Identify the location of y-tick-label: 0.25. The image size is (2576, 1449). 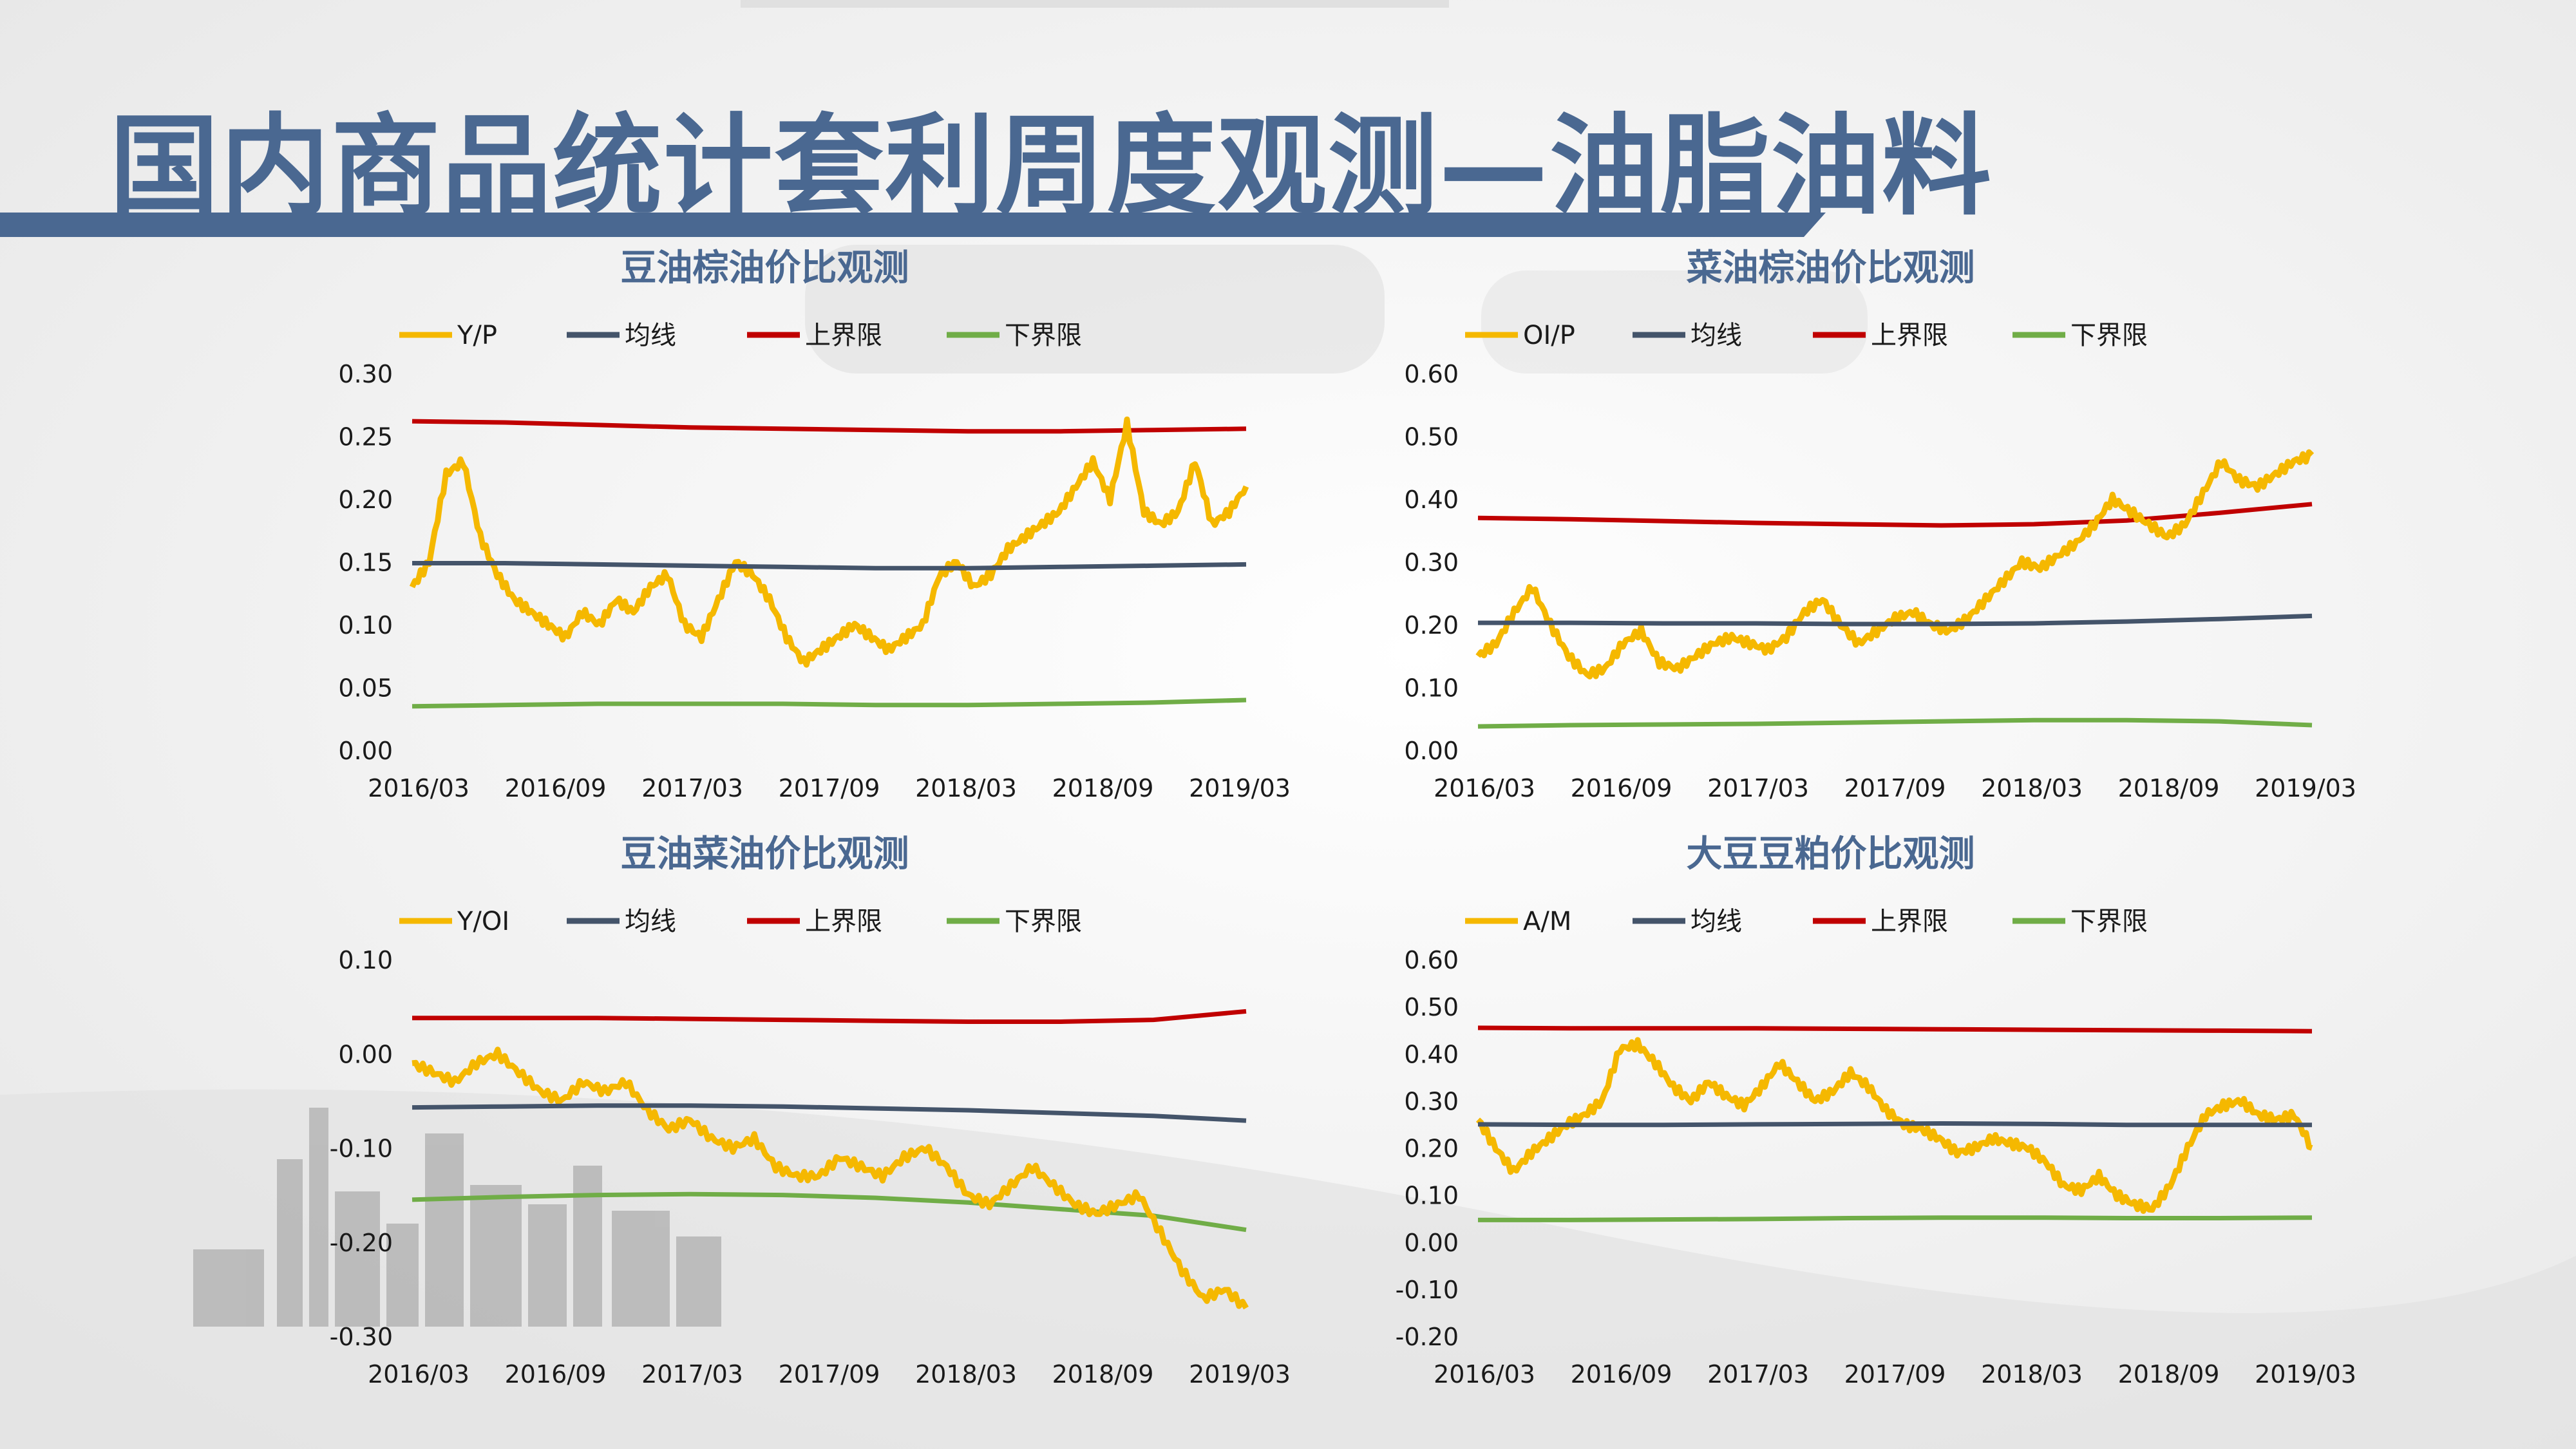
(366, 437).